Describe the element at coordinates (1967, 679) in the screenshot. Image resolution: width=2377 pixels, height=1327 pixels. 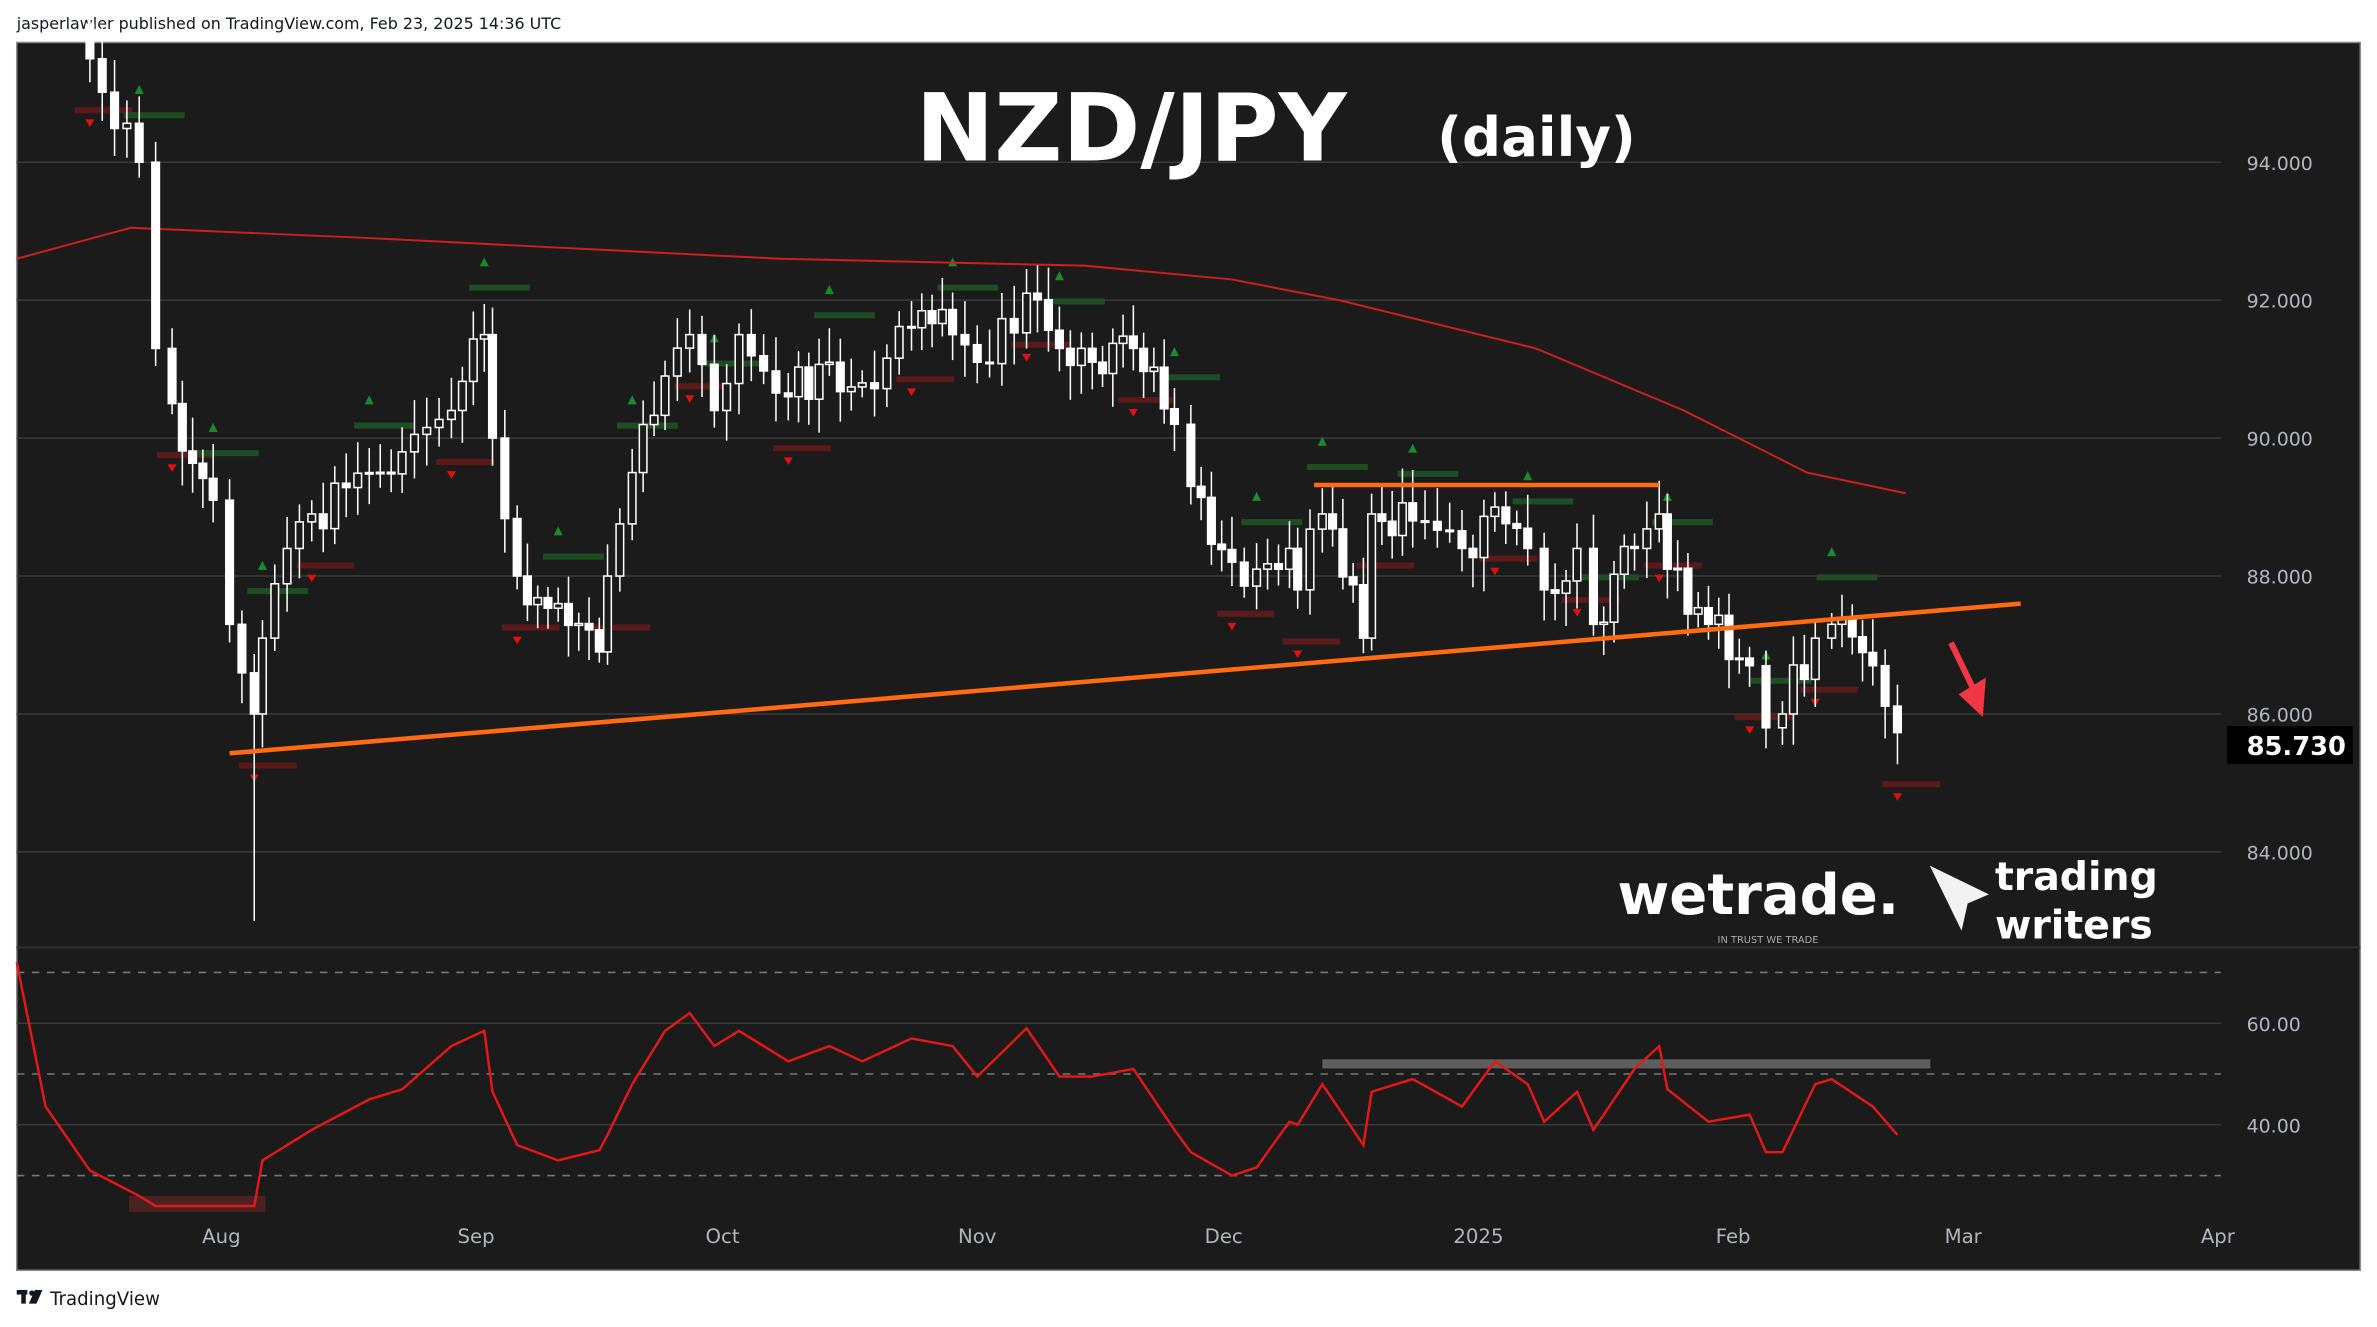
I see `bearish-arrow` at that location.